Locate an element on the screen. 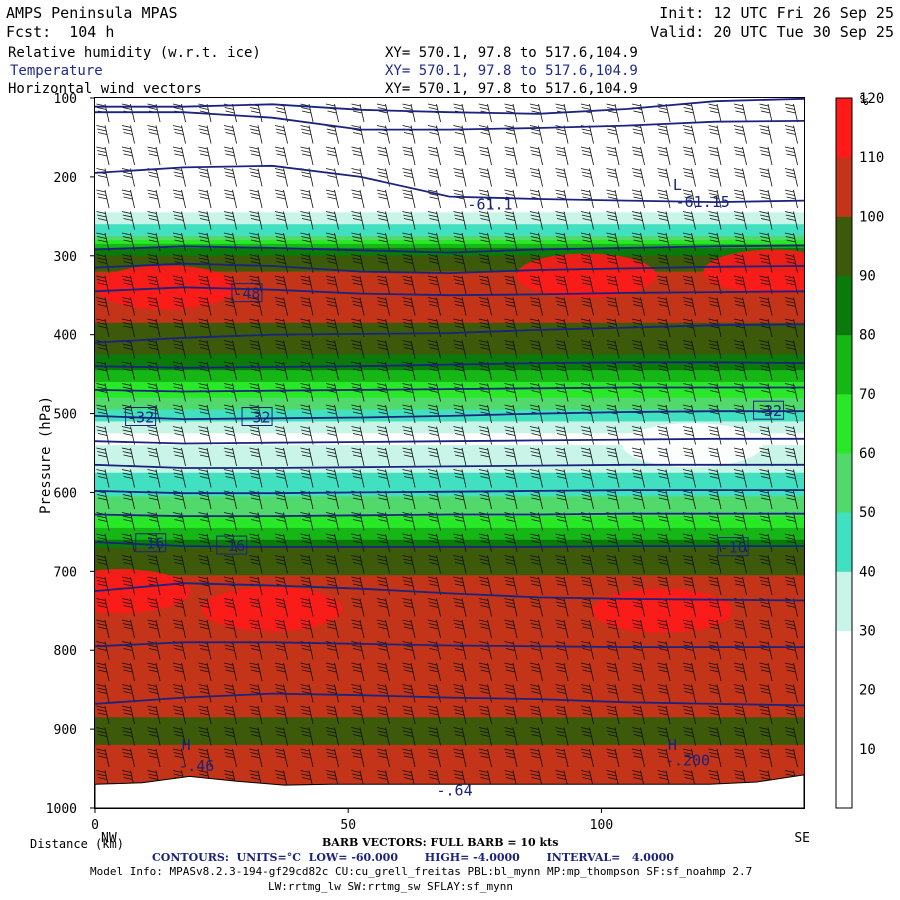 This screenshot has width=900, height=900. contour-label: -.64 is located at coordinates (455, 791).